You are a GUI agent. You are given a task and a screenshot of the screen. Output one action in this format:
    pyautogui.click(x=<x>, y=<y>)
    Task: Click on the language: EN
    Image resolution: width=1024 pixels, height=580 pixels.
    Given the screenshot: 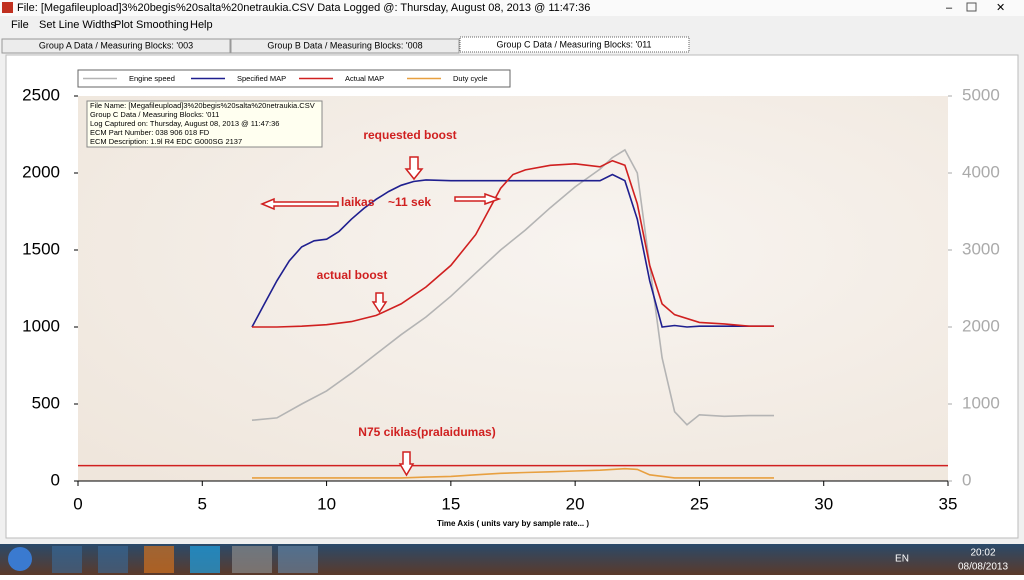 What is the action you would take?
    pyautogui.click(x=902, y=559)
    